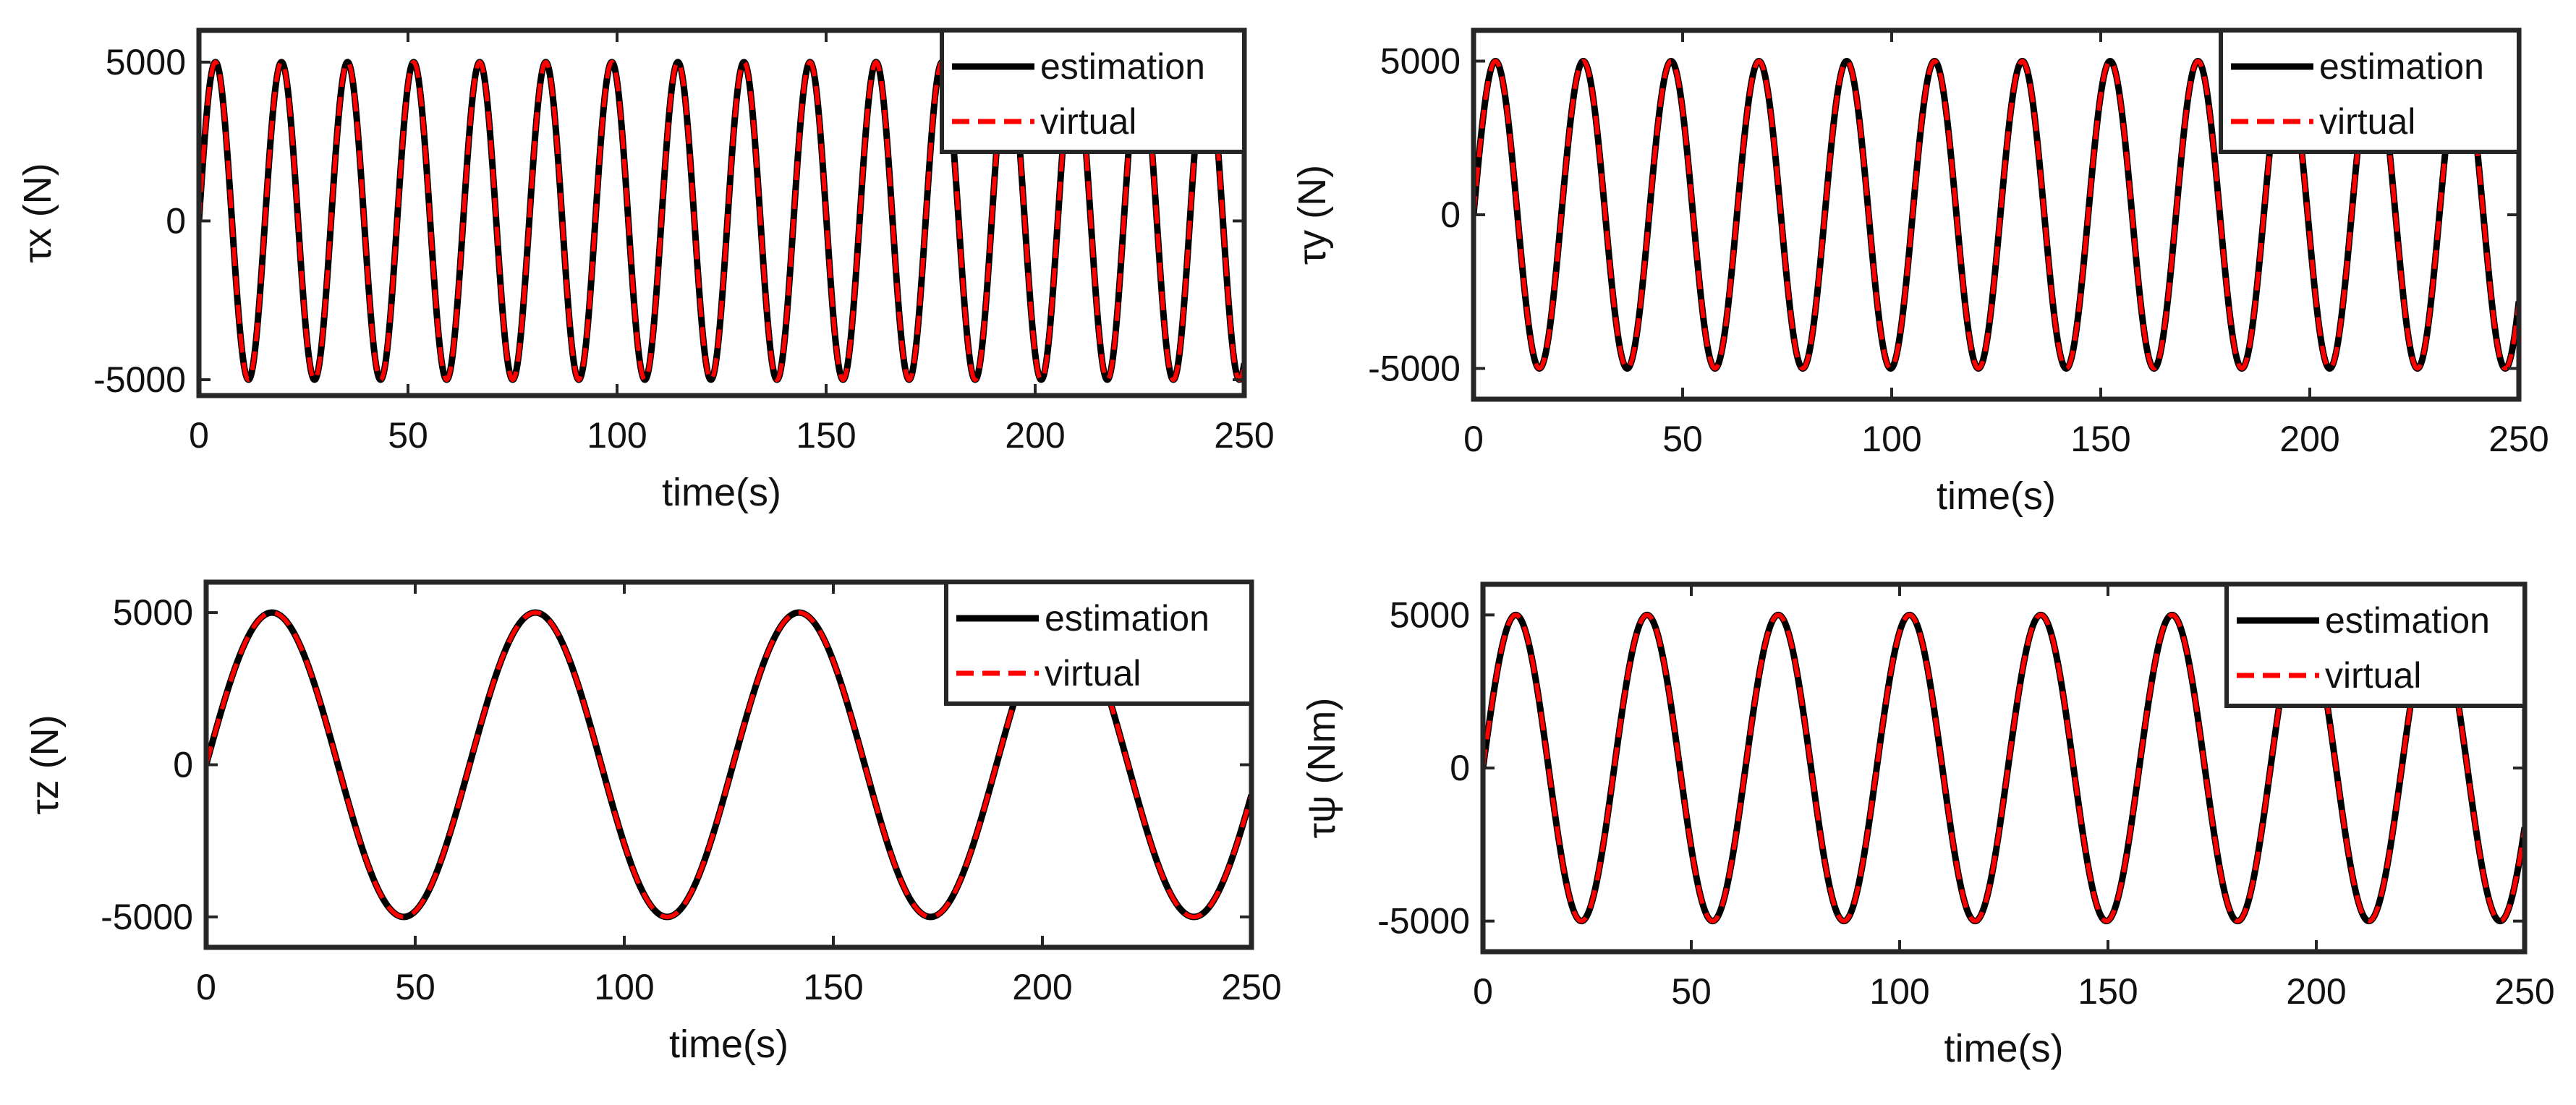 The image size is (2576, 1105). I want to click on y-axis-label: τz (N), so click(45, 764).